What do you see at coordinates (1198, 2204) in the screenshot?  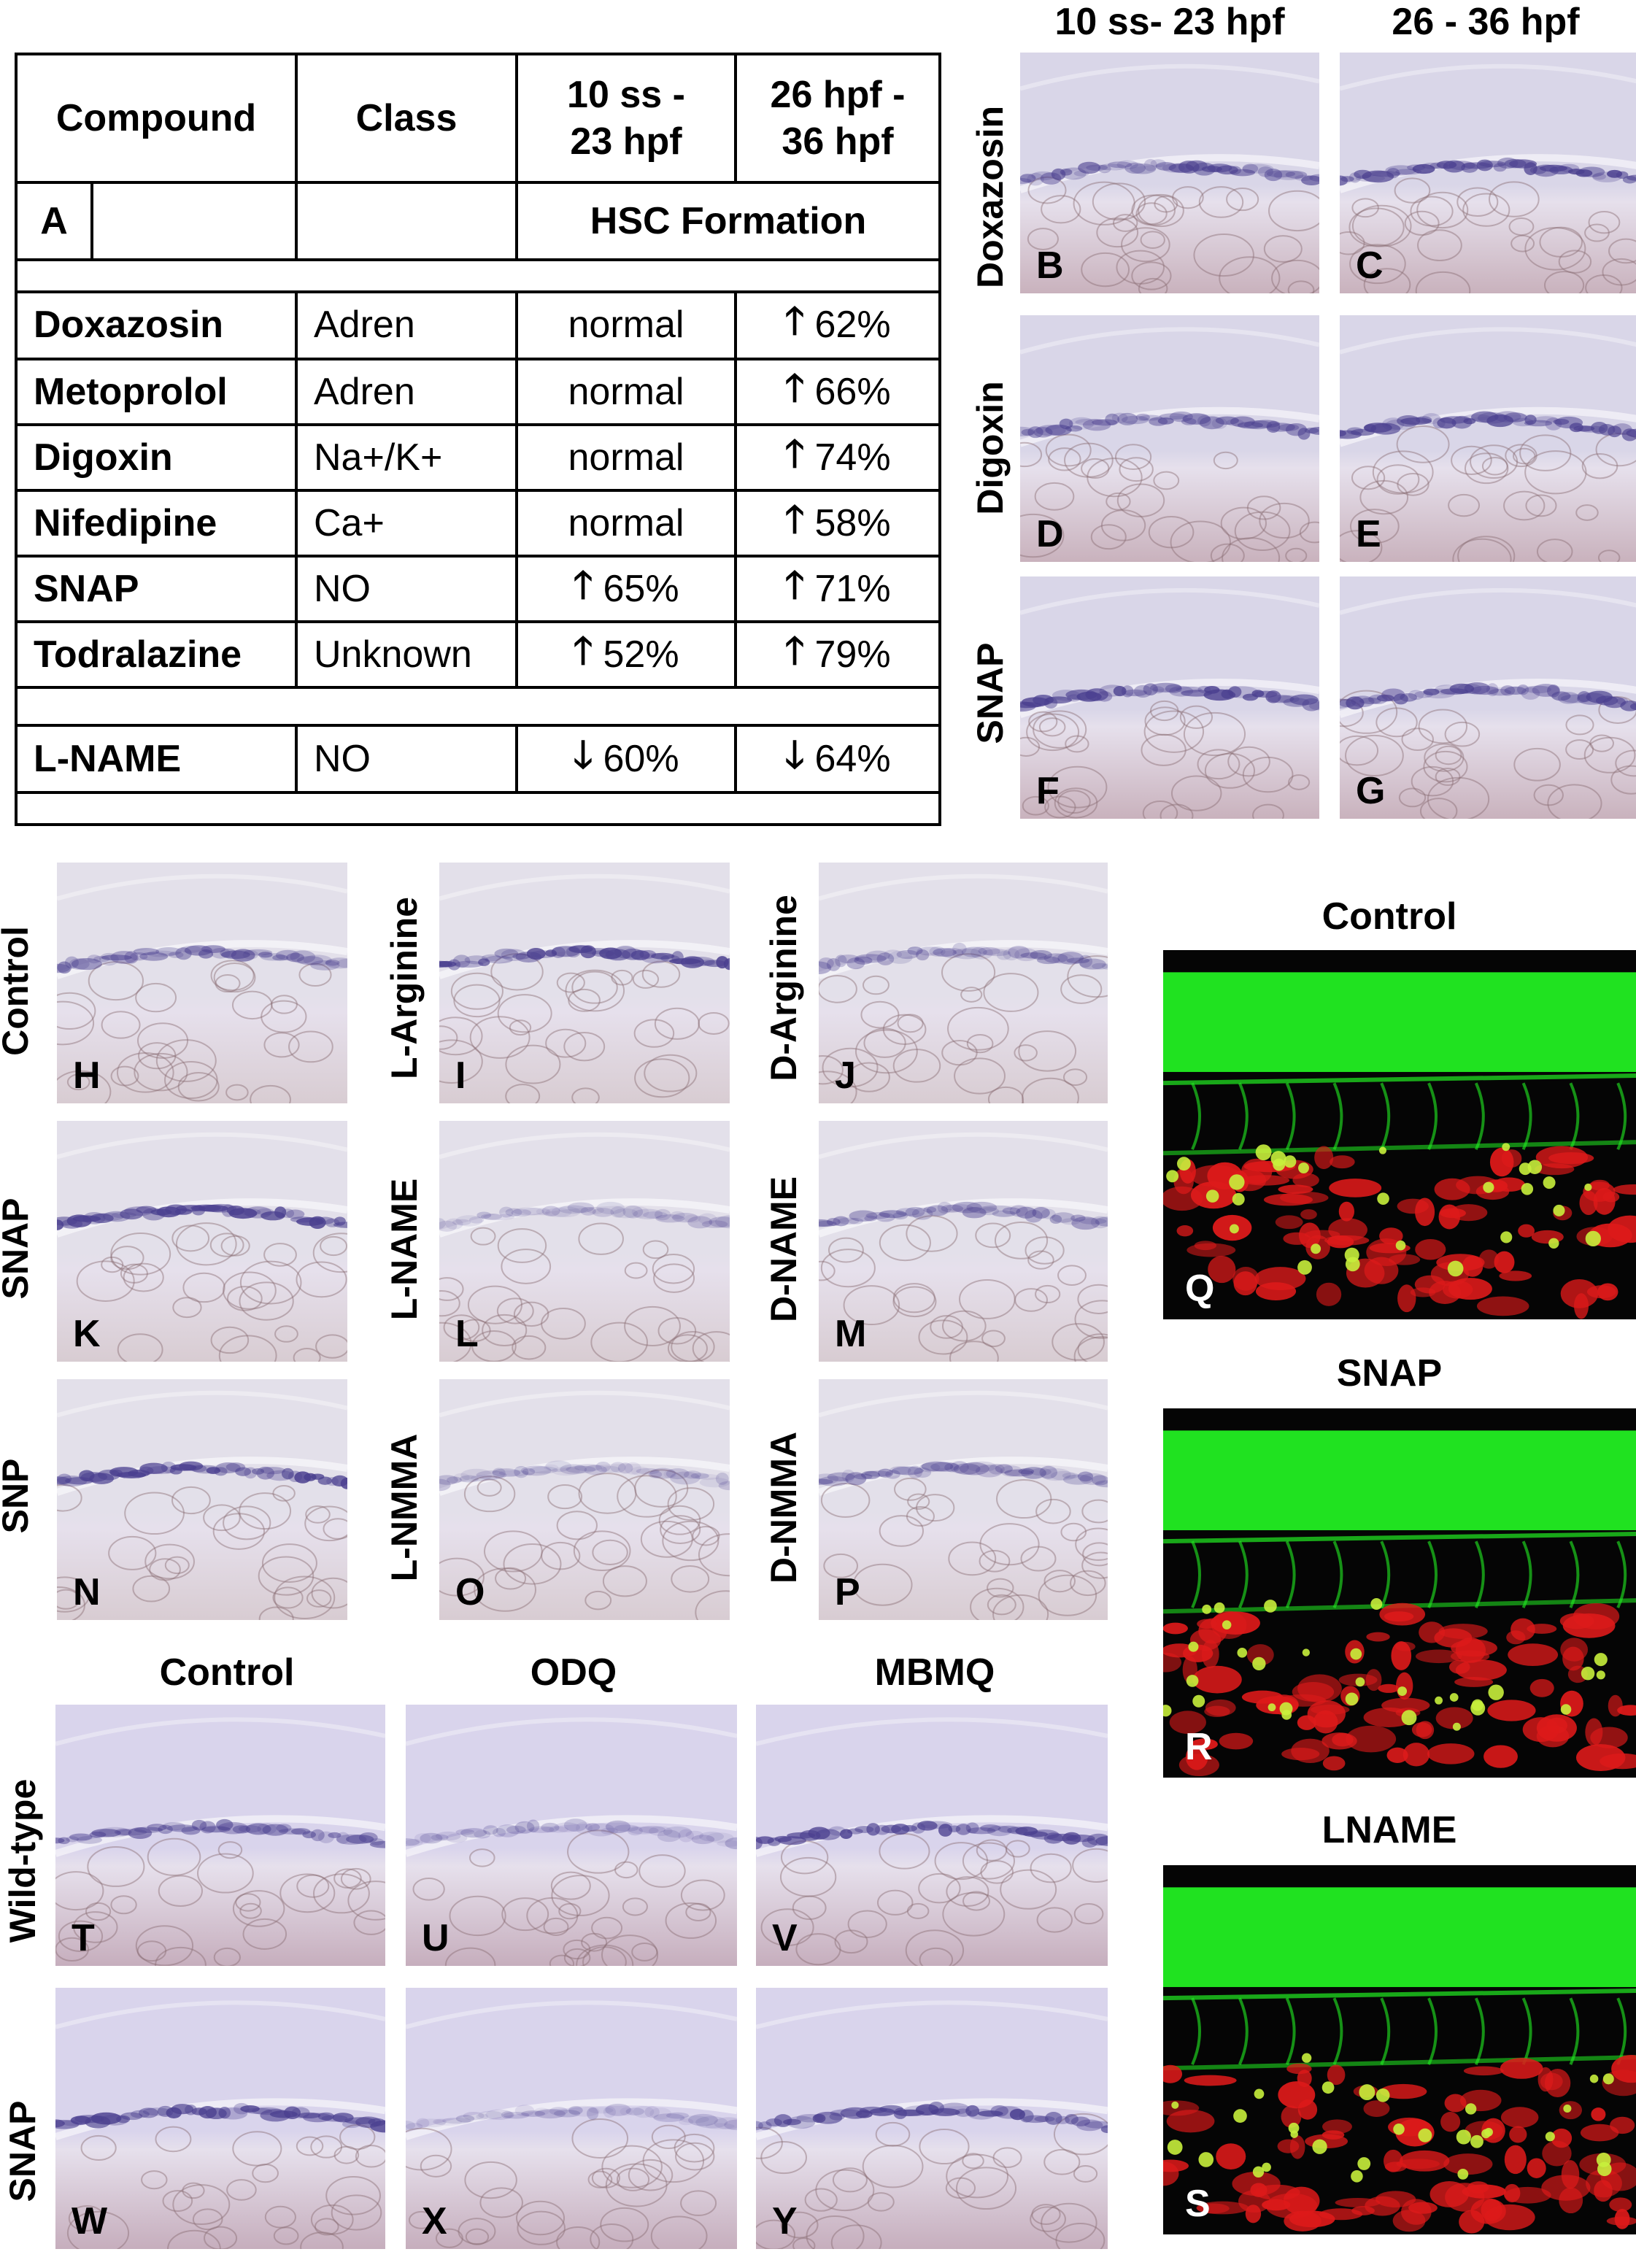 I see `panel-letter: S` at bounding box center [1198, 2204].